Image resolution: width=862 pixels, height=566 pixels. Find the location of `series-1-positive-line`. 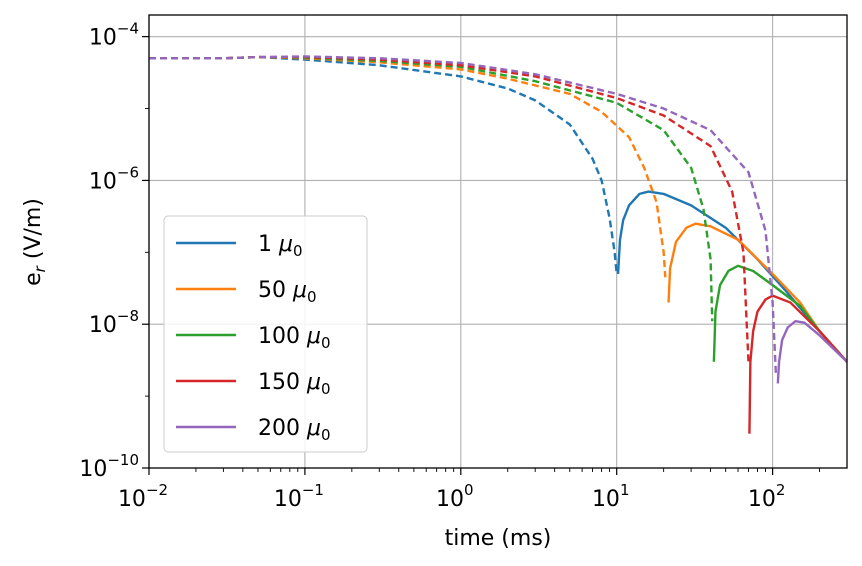

series-1-positive-line is located at coordinates (731, 276).